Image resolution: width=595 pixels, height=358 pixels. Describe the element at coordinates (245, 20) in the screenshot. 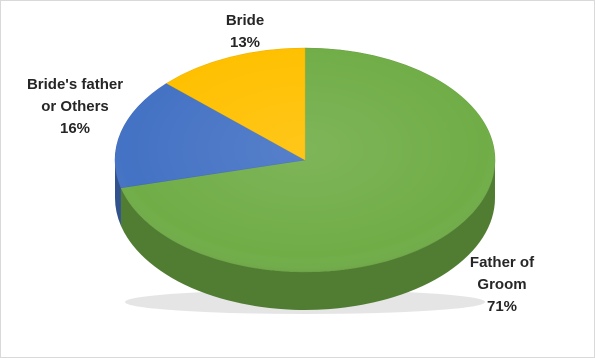

I see `label-bride-line1: Bride` at that location.